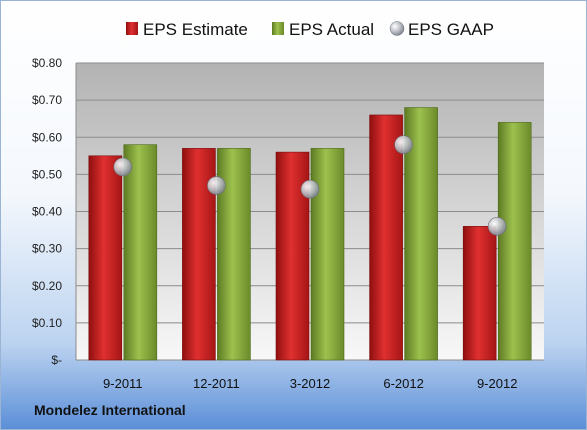  Describe the element at coordinates (47, 174) in the screenshot. I see `y-tick-label: $0.50` at that location.